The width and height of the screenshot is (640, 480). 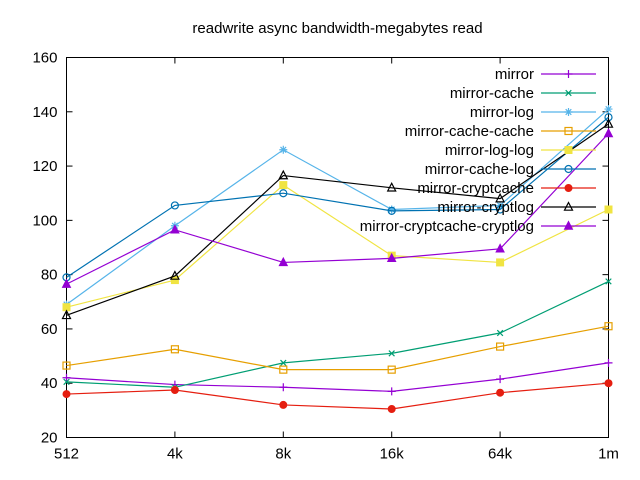 I want to click on legend-label: mirror-cache, so click(x=492, y=93).